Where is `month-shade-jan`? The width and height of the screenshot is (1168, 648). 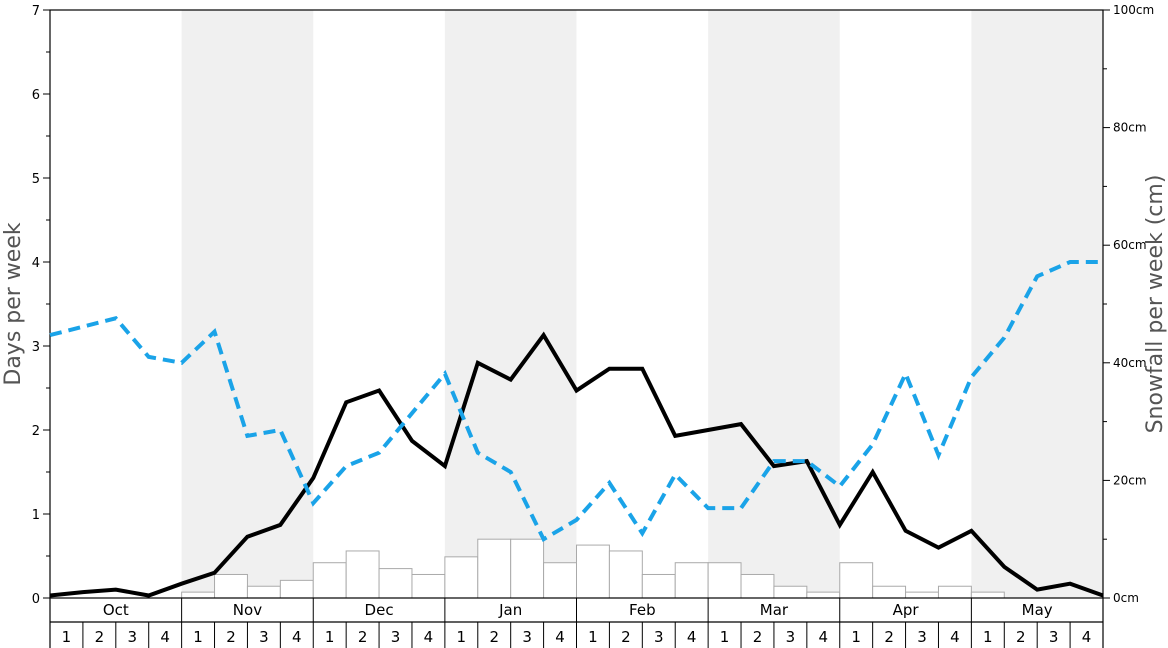
month-shade-jan is located at coordinates (510, 304).